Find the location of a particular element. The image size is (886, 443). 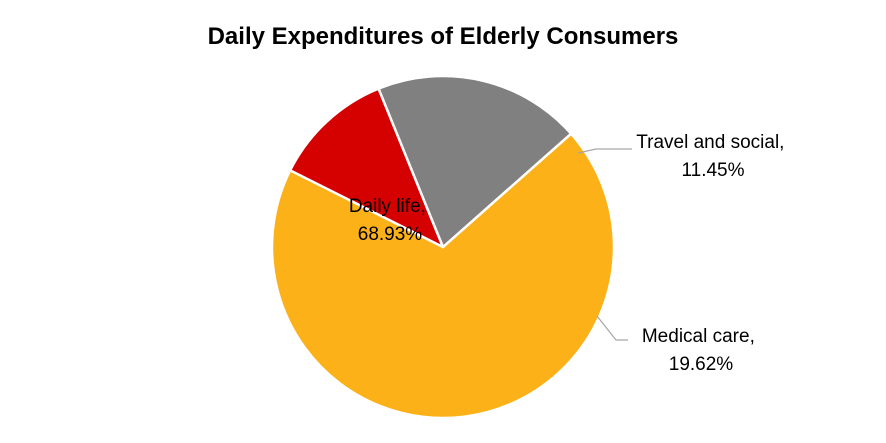

slice-medical-care is located at coordinates (475, 161).